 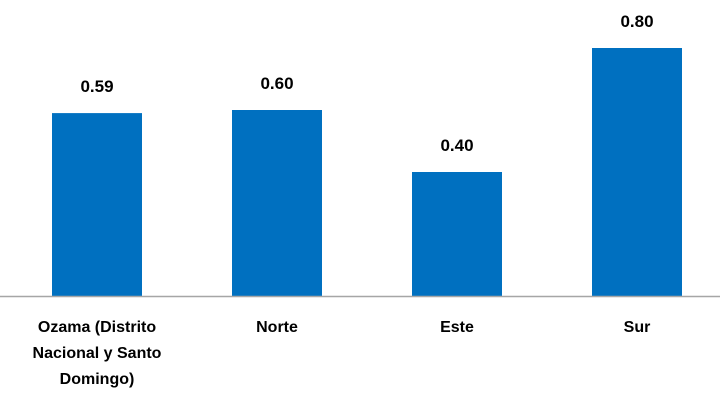 What do you see at coordinates (637, 327) in the screenshot?
I see `category-label-3-line-0: Sur` at bounding box center [637, 327].